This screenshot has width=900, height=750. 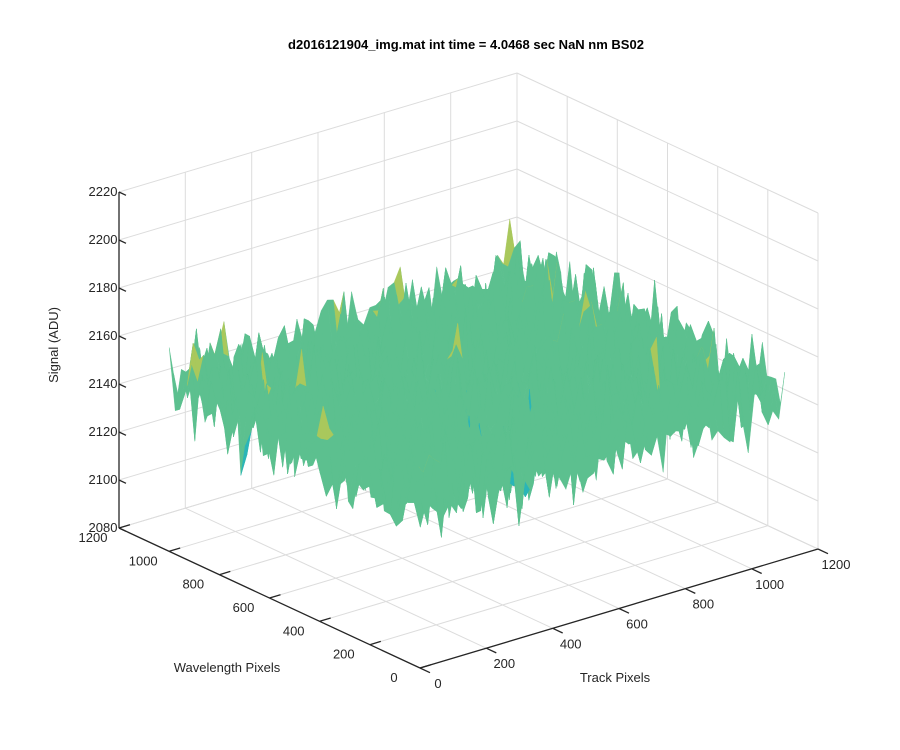 What do you see at coordinates (571, 643) in the screenshot?
I see `x-tick-label: 400` at bounding box center [571, 643].